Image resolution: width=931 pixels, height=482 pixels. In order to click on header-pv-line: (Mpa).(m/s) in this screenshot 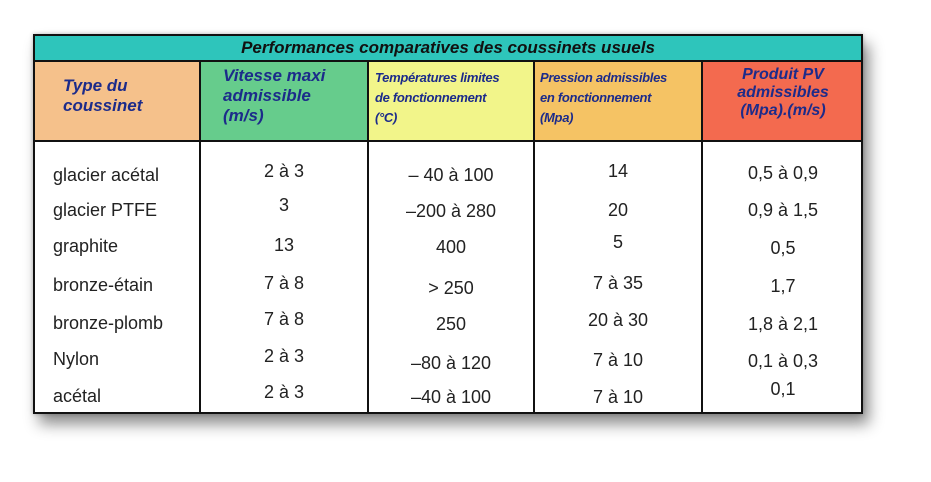, I will do `click(783, 110)`.